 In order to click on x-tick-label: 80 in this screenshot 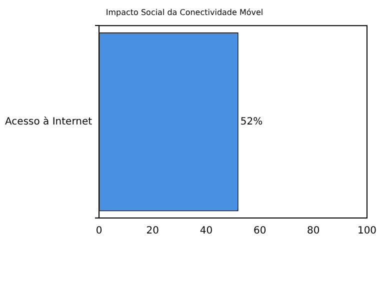, I will do `click(313, 231)`.